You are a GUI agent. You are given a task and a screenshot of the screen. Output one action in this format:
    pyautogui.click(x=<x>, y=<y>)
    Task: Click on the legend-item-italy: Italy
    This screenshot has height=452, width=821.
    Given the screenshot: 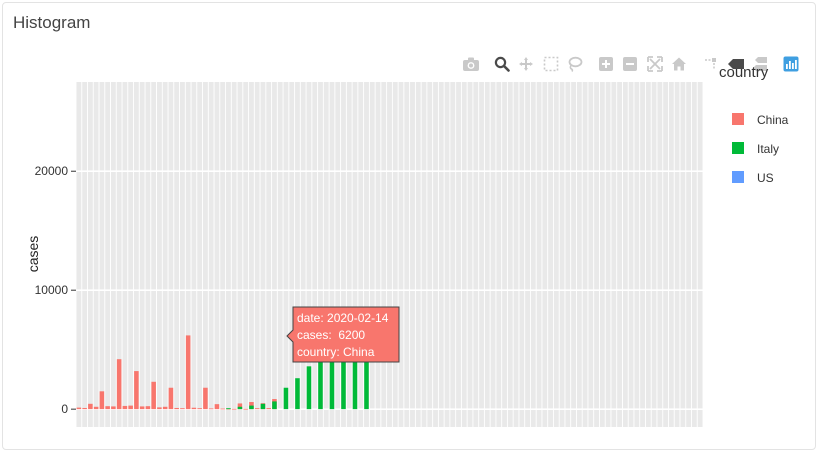 What is the action you would take?
    pyautogui.click(x=755, y=149)
    